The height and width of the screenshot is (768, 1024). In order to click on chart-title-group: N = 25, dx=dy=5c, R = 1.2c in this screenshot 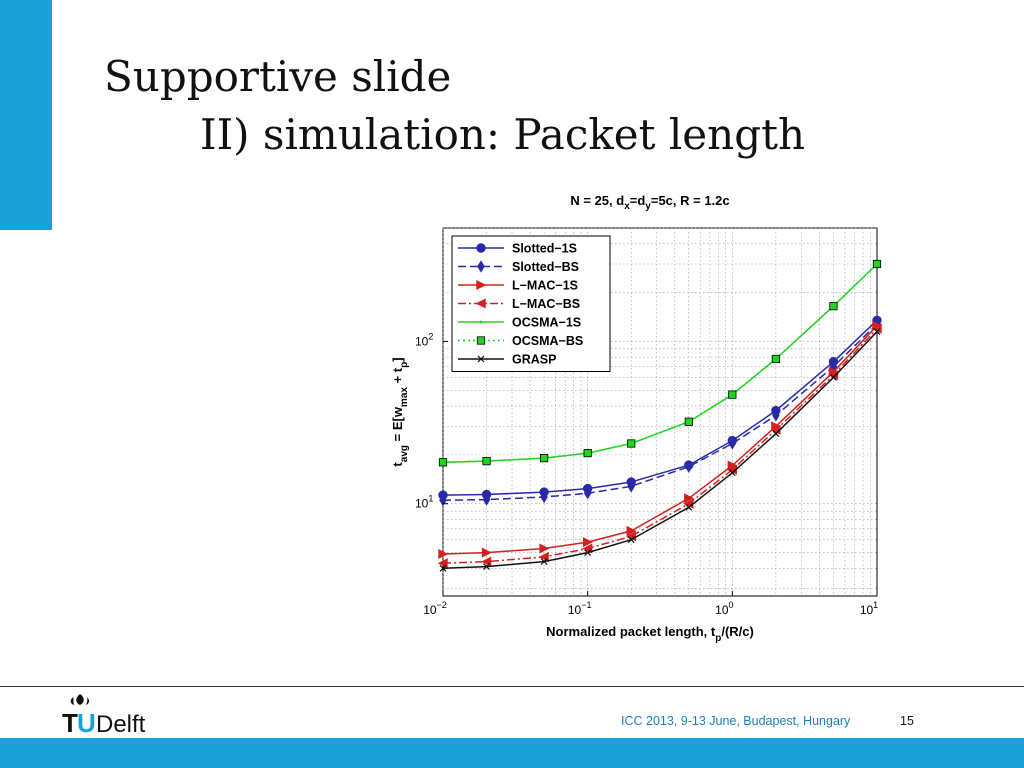, I will do `click(649, 202)`.